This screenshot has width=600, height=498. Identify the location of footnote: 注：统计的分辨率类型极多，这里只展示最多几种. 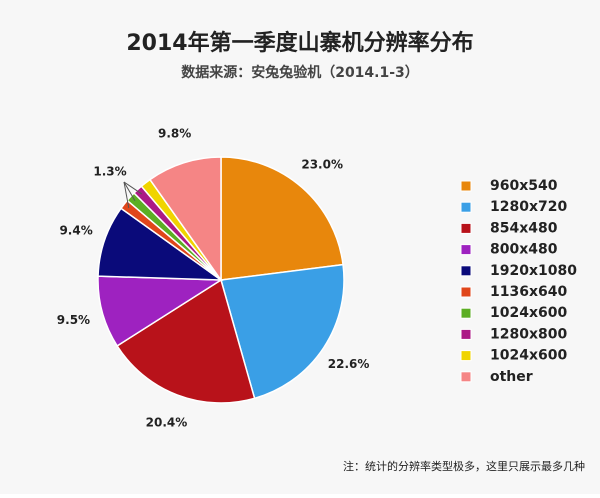
(464, 466).